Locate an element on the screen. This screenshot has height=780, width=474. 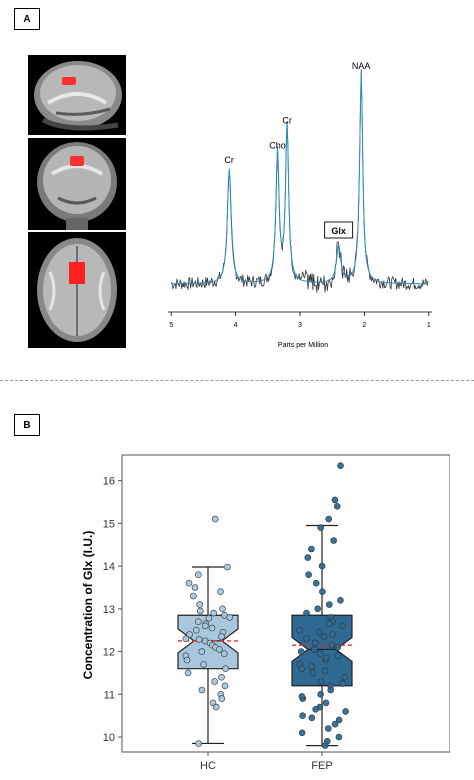
y-tick-label: 15 is located at coordinates (109, 524).